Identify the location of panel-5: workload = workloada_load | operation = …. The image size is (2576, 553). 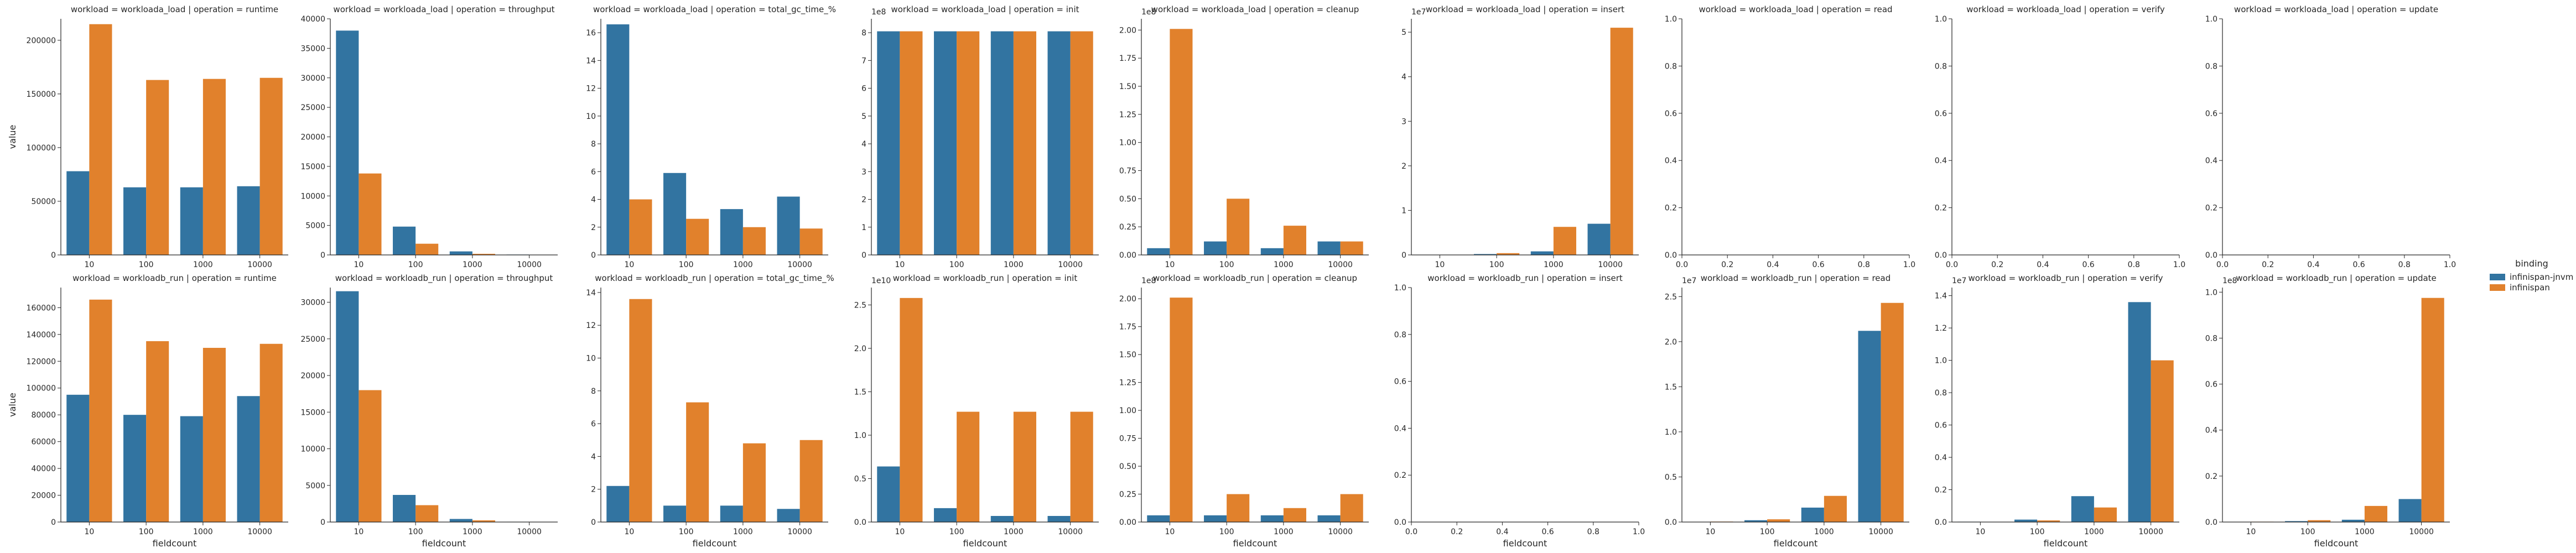
(1244, 137).